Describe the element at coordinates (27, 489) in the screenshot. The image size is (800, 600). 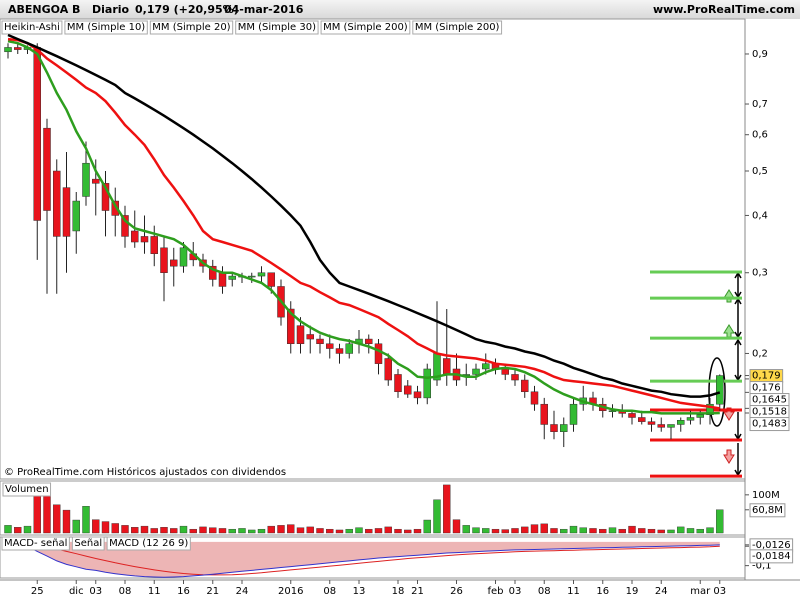
I see `panel-title: Volumen` at that location.